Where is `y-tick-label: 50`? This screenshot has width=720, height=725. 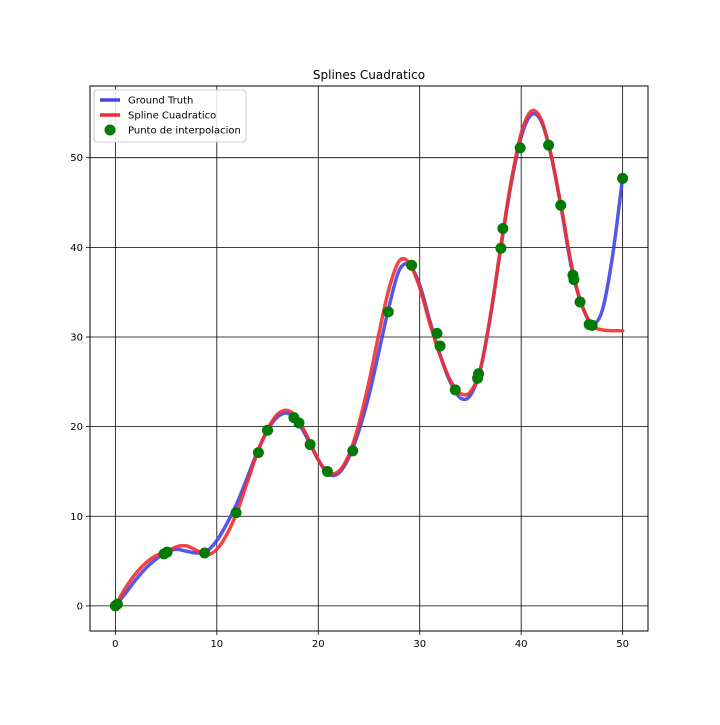 y-tick-label: 50 is located at coordinates (76, 158).